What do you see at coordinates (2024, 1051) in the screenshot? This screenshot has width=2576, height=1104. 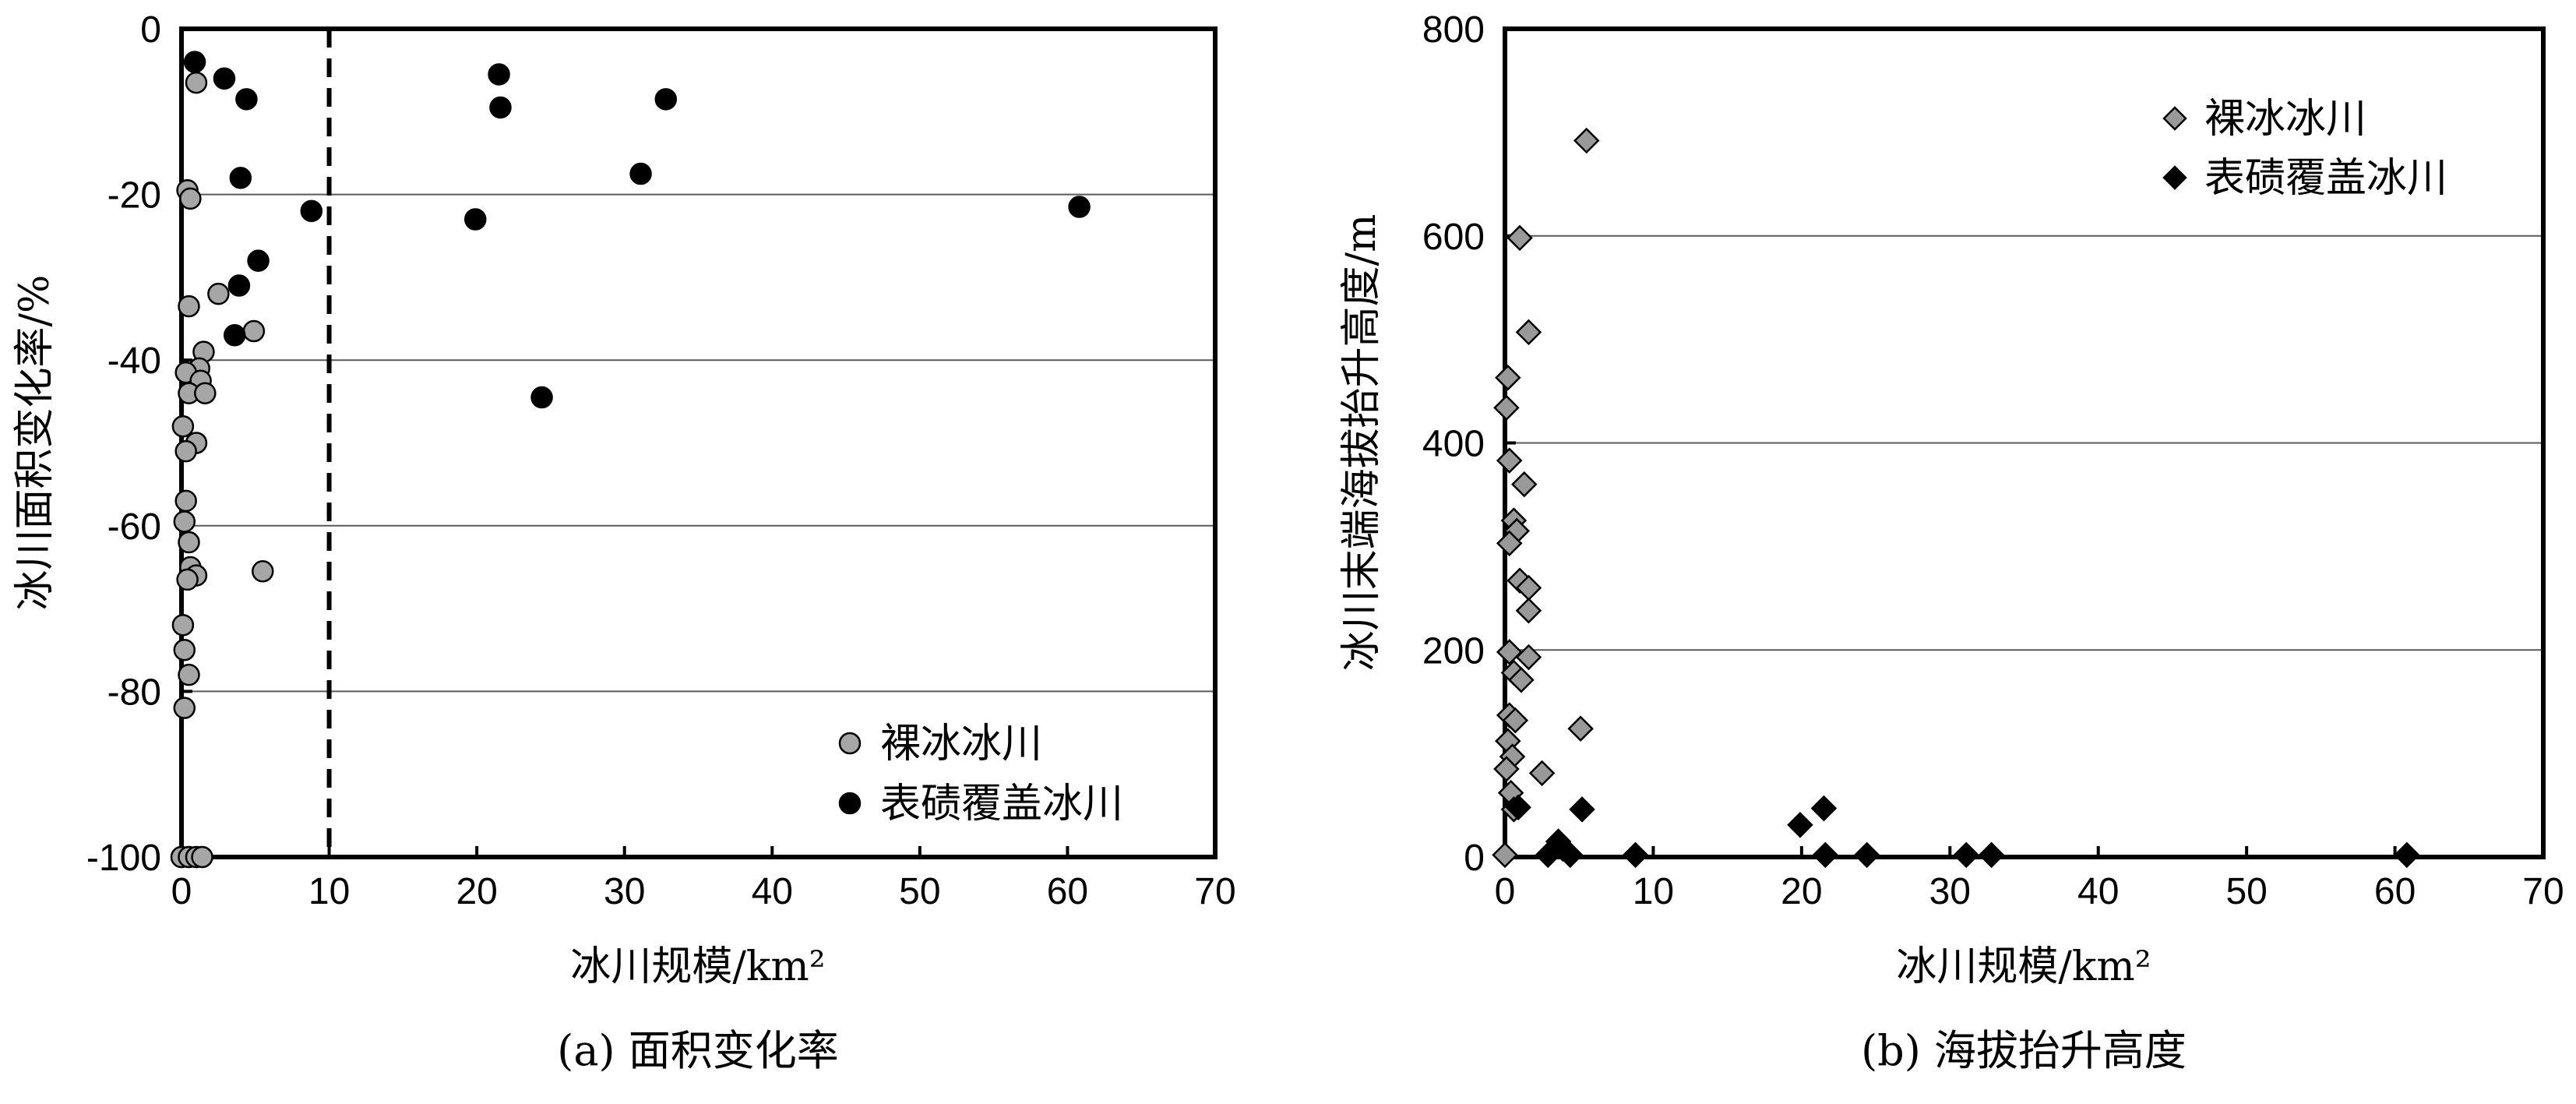 I see `panel-caption: (b) 海拔抬升高度` at bounding box center [2024, 1051].